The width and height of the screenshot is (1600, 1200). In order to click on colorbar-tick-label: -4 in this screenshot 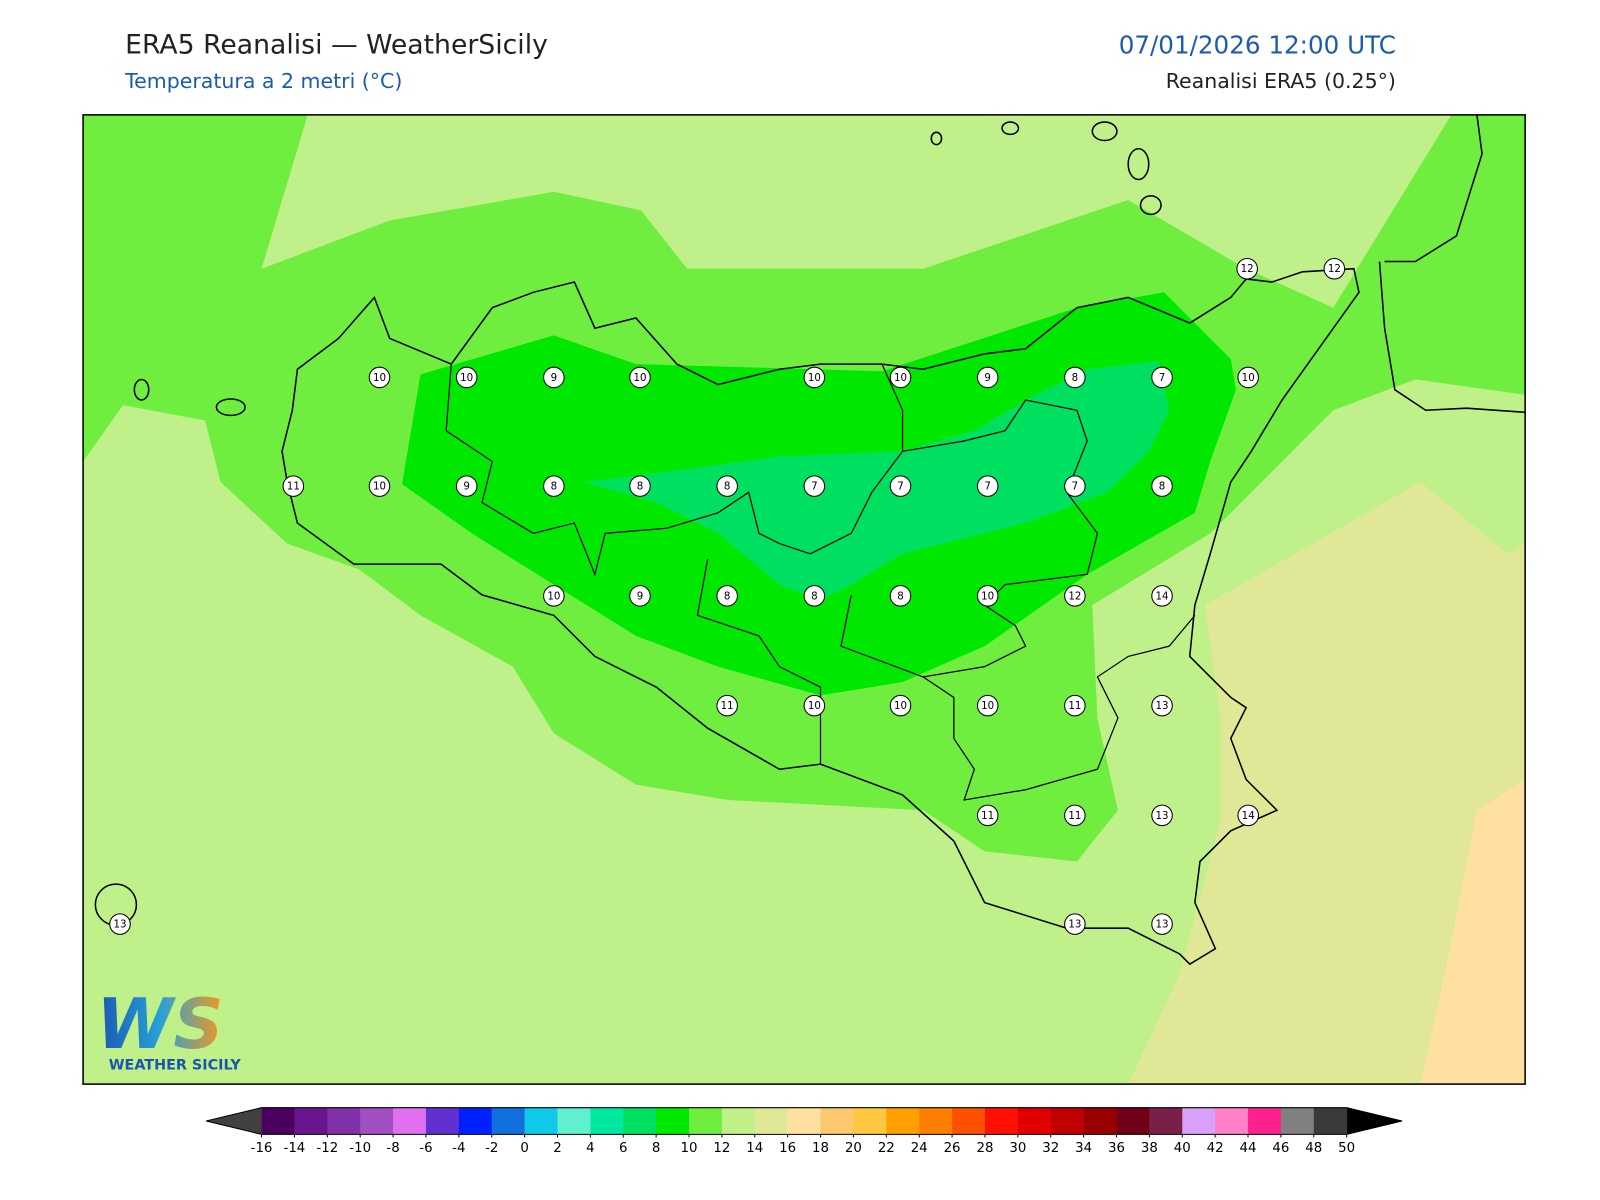, I will do `click(458, 1148)`.